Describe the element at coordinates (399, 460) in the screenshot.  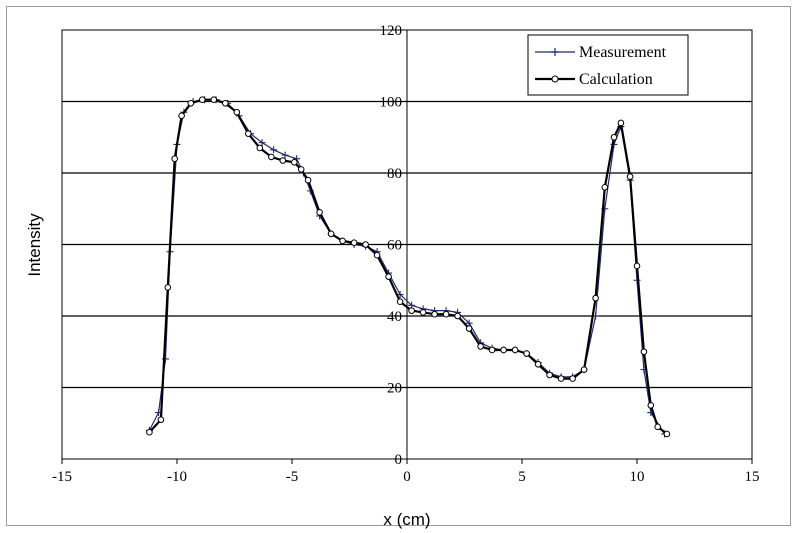
I see `y-tick-label: 0` at that location.